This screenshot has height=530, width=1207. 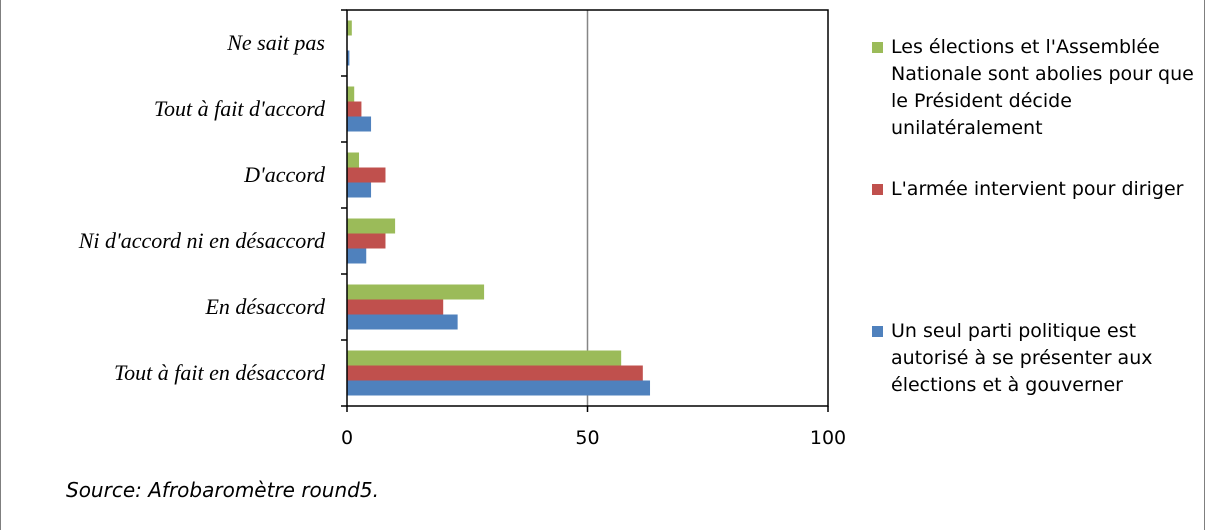 What do you see at coordinates (587, 438) in the screenshot?
I see `x-tick-label-50: 50` at bounding box center [587, 438].